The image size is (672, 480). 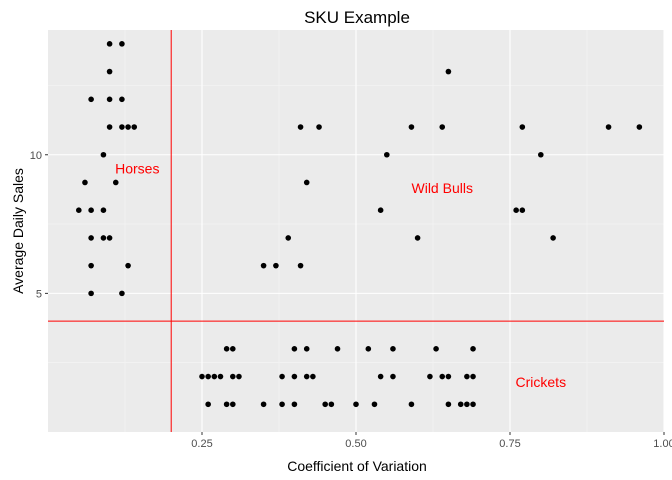 I want to click on annotation-wild-bulls: Wild Bulls, so click(x=442, y=188).